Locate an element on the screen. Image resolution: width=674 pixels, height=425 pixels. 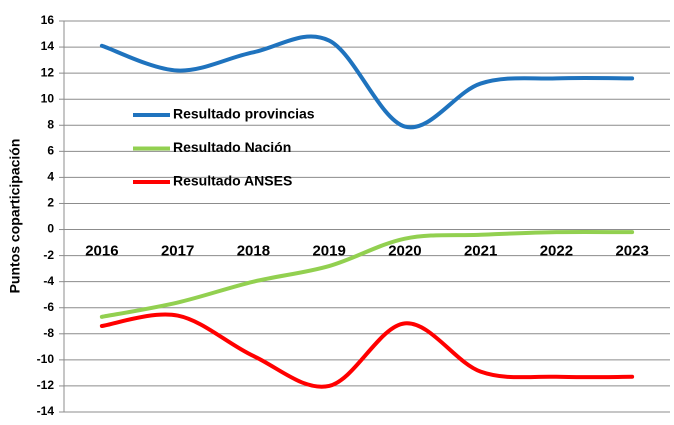
series-line is located at coordinates (367, 350).